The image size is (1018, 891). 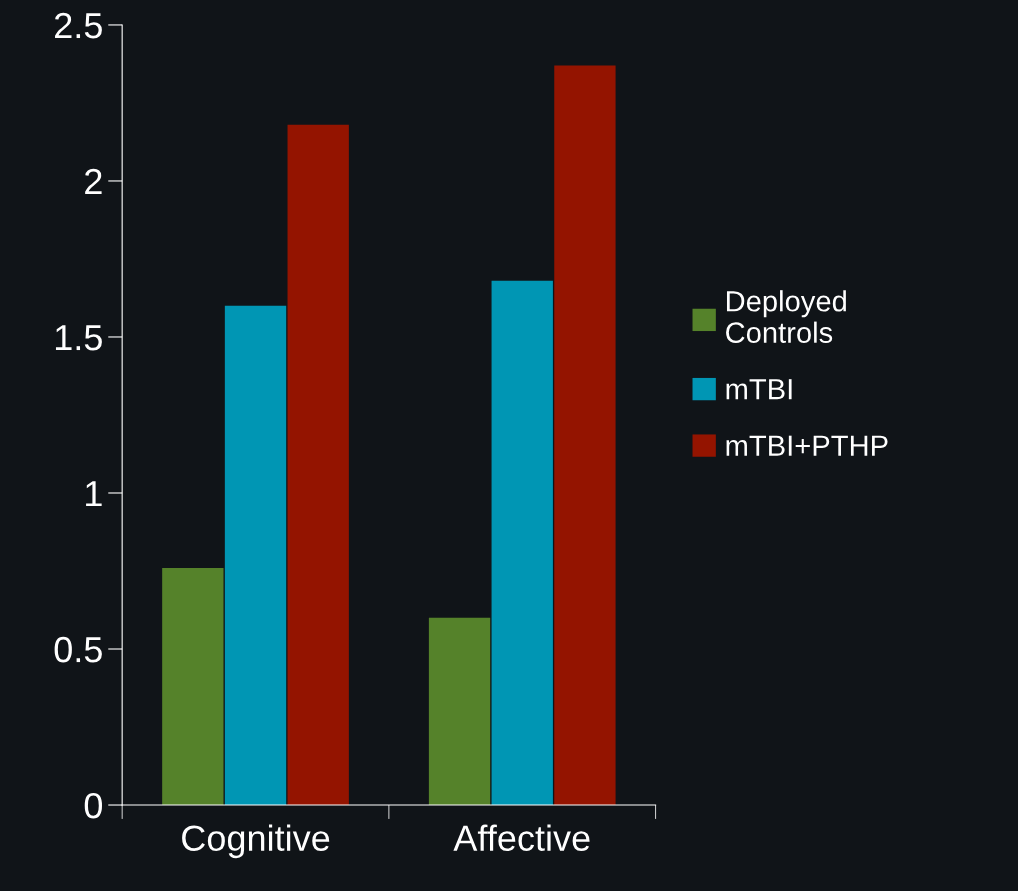 I want to click on y-tick-label: 0, so click(x=93, y=805).